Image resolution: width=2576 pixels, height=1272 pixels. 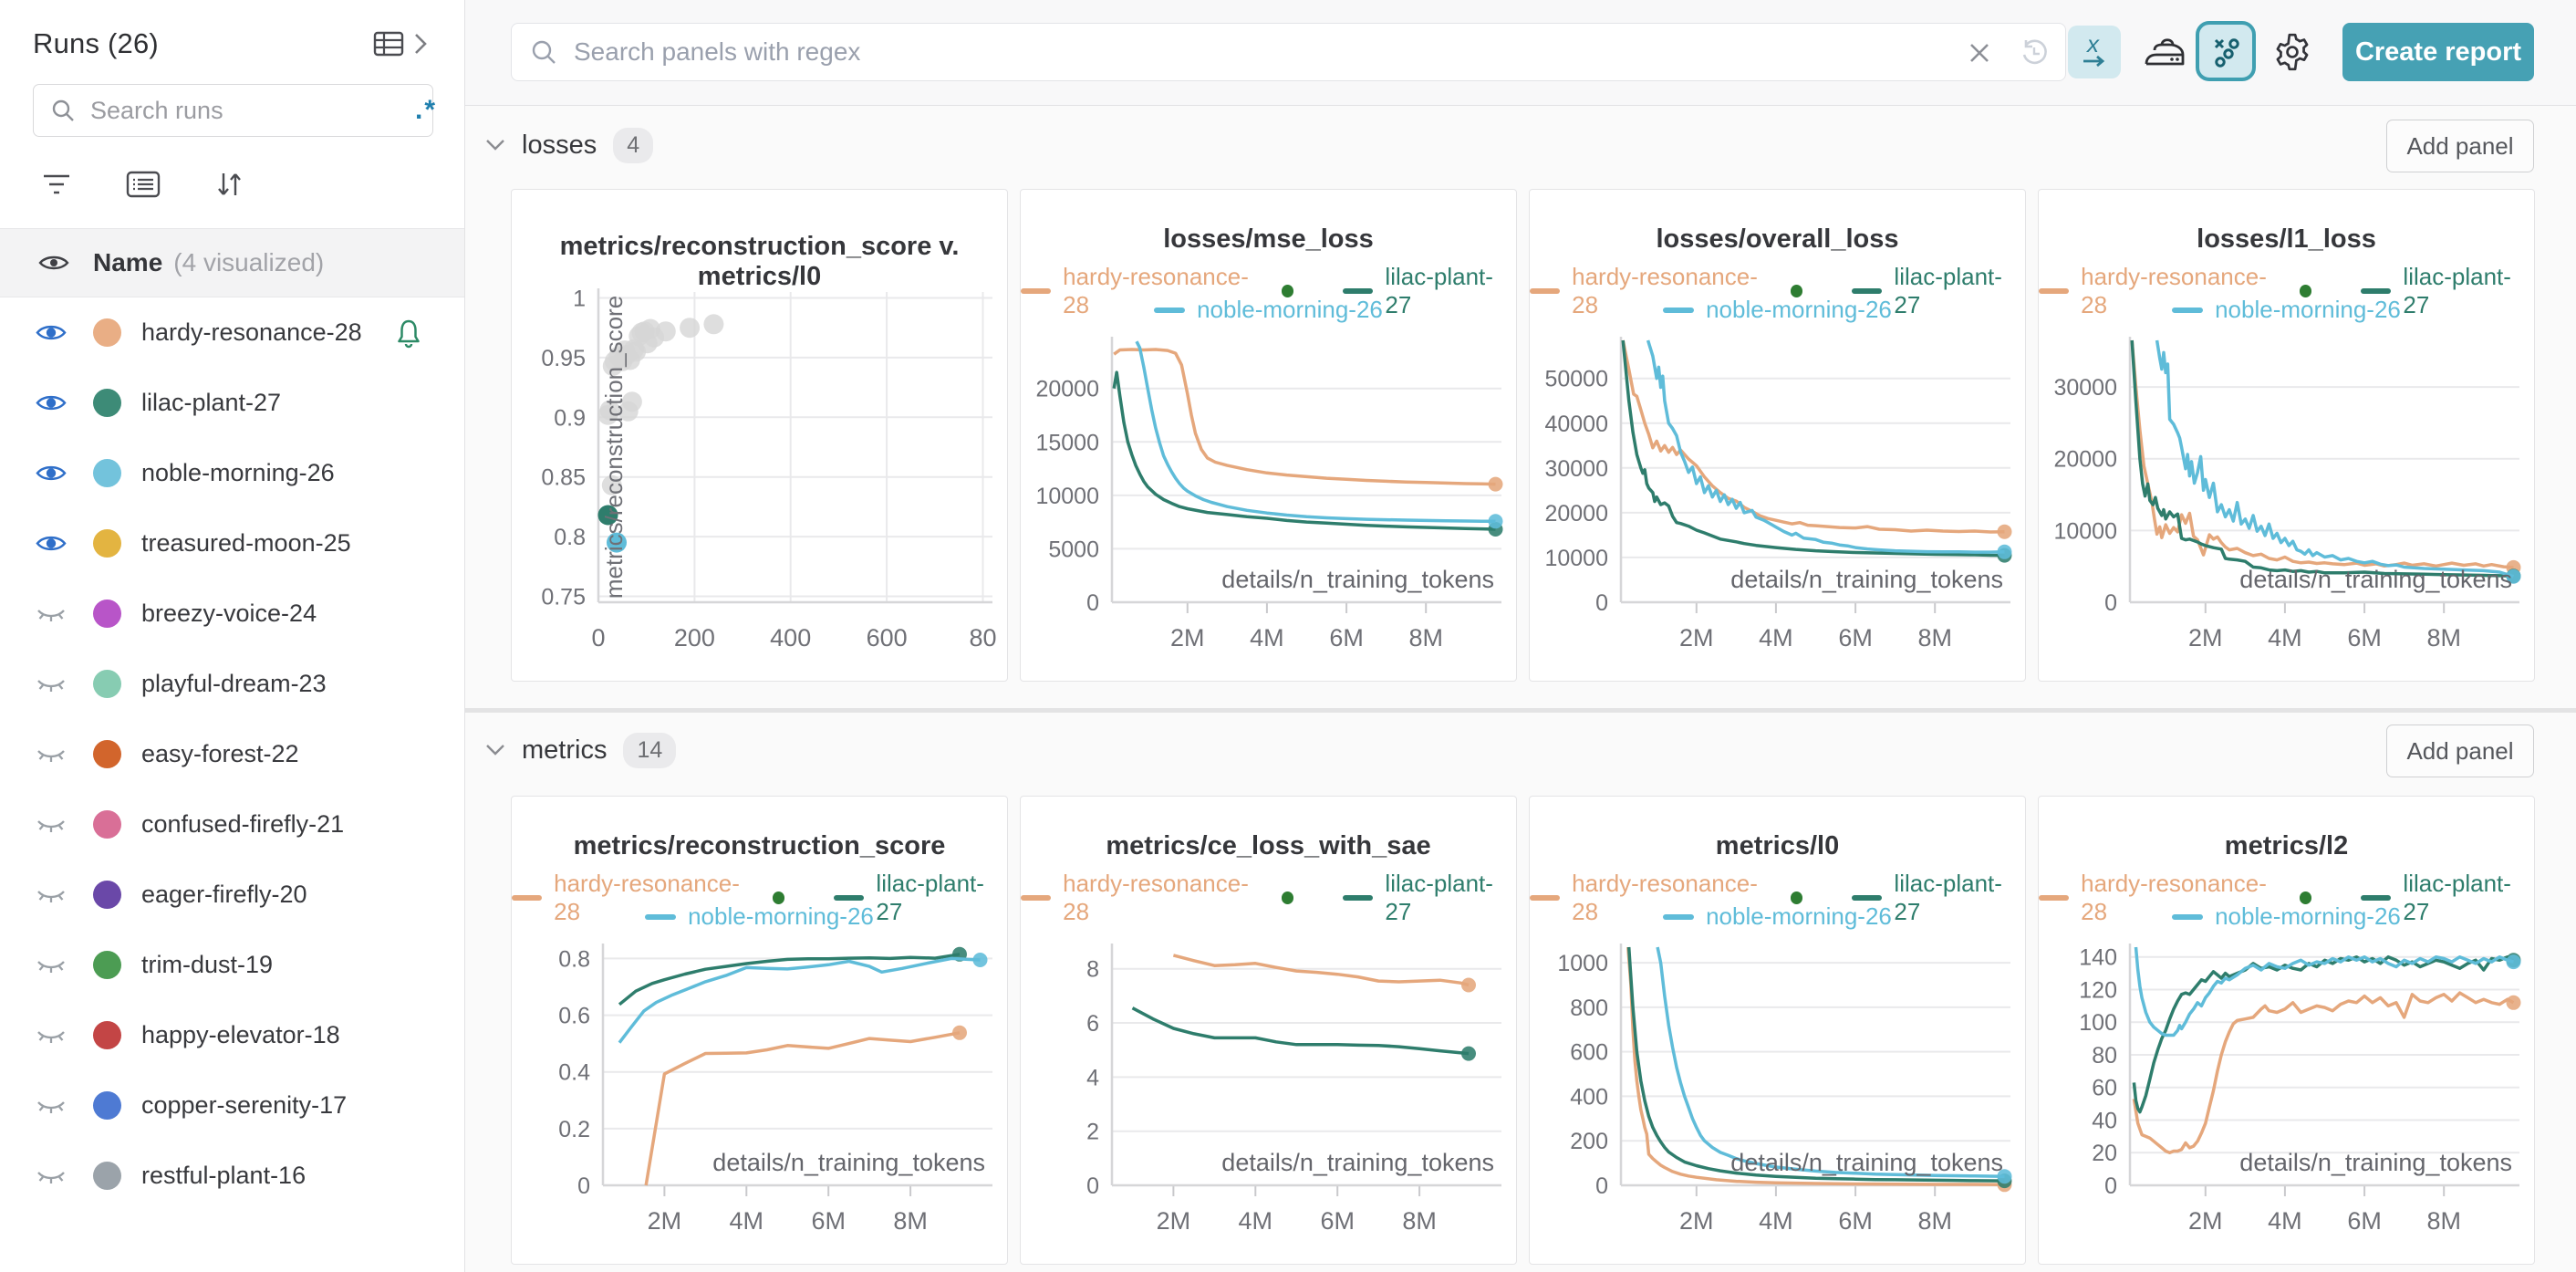 I want to click on add-panel-button-losses: Add panel, so click(x=2460, y=146).